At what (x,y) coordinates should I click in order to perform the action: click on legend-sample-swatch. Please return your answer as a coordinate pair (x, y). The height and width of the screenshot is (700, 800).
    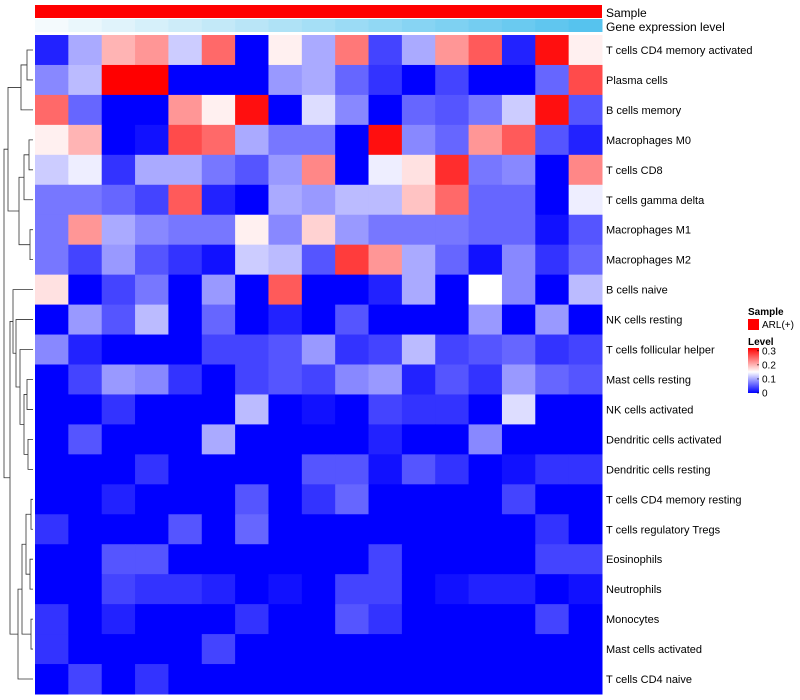
    Looking at the image, I should click on (753, 324).